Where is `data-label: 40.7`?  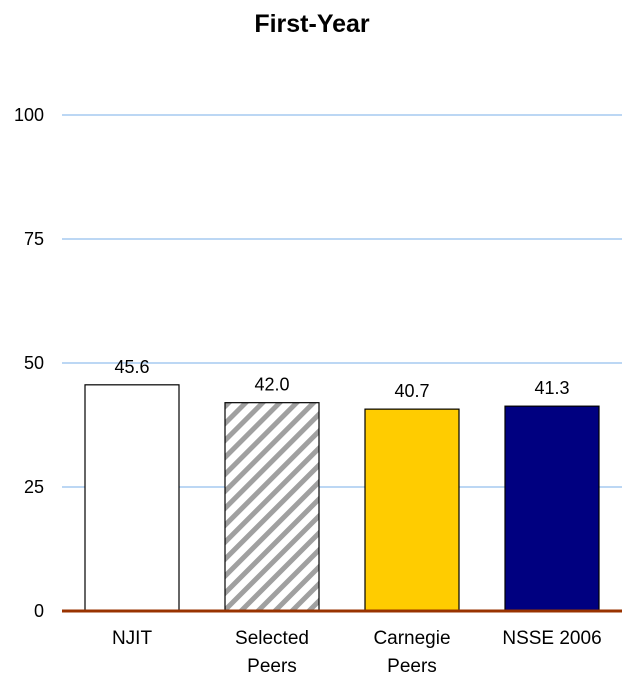
data-label: 40.7 is located at coordinates (411, 391).